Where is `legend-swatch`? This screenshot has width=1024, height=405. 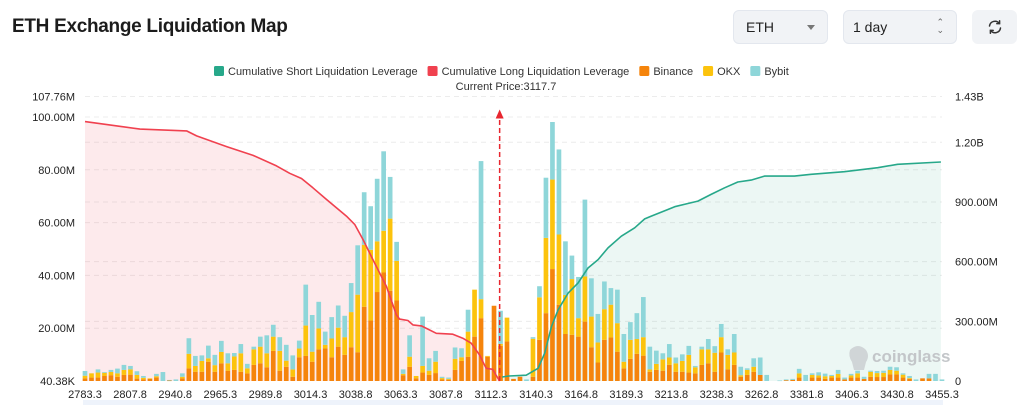
legend-swatch is located at coordinates (644, 71).